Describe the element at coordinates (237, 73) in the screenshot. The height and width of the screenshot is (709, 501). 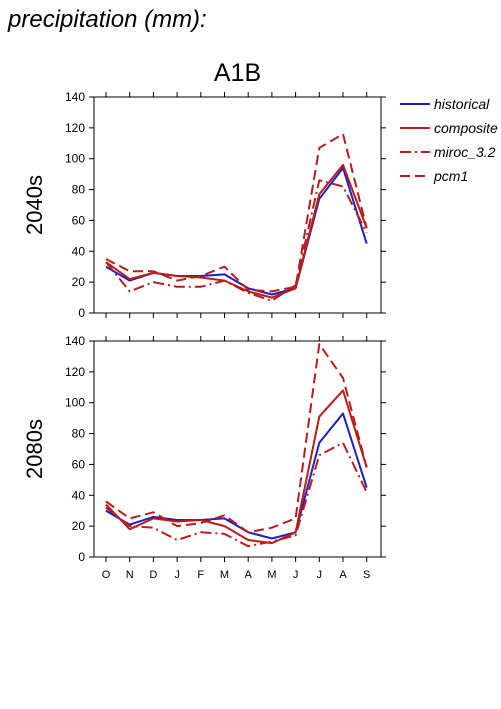
I see `chart-title: A1B` at that location.